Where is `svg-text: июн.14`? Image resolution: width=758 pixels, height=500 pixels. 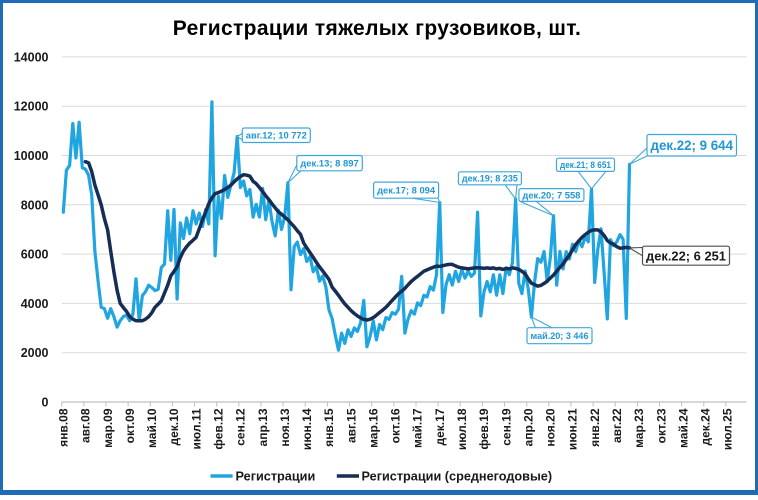 svg-text: июн.14 is located at coordinates (307, 429).